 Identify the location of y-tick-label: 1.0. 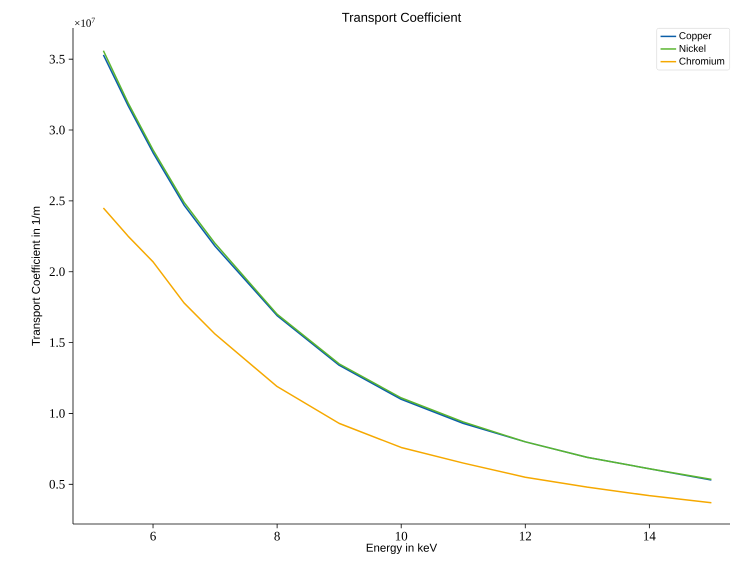
(57, 413).